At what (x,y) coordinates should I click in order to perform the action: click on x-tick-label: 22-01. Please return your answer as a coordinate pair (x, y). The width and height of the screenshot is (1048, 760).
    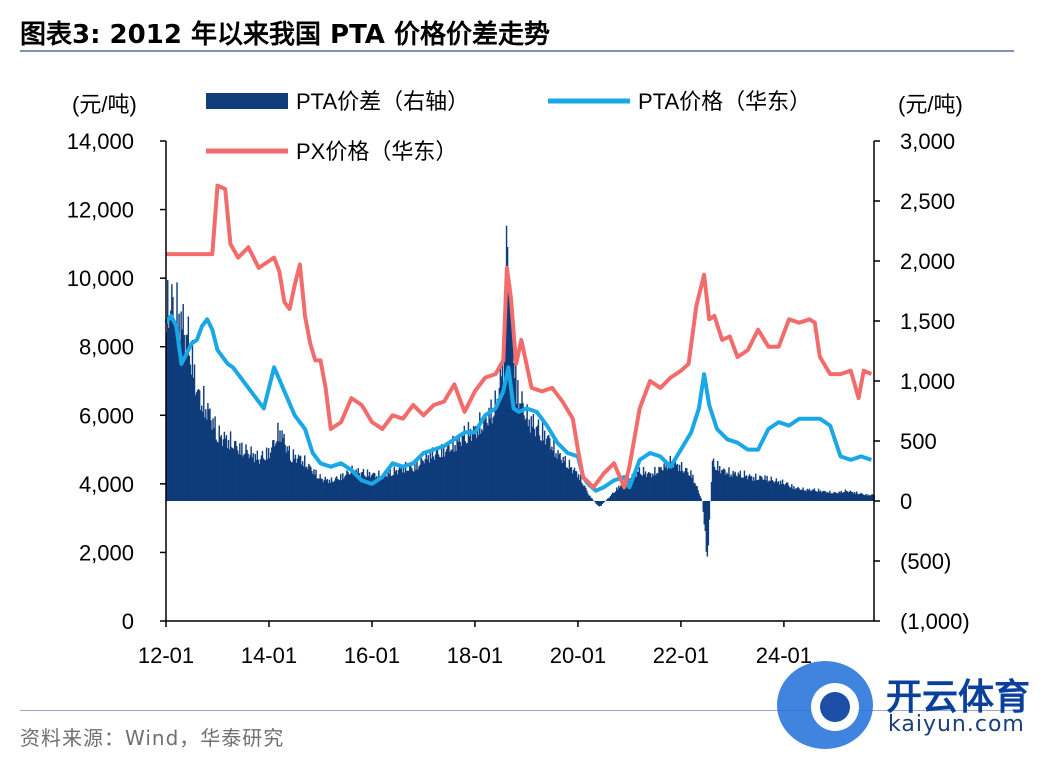
    Looking at the image, I should click on (681, 655).